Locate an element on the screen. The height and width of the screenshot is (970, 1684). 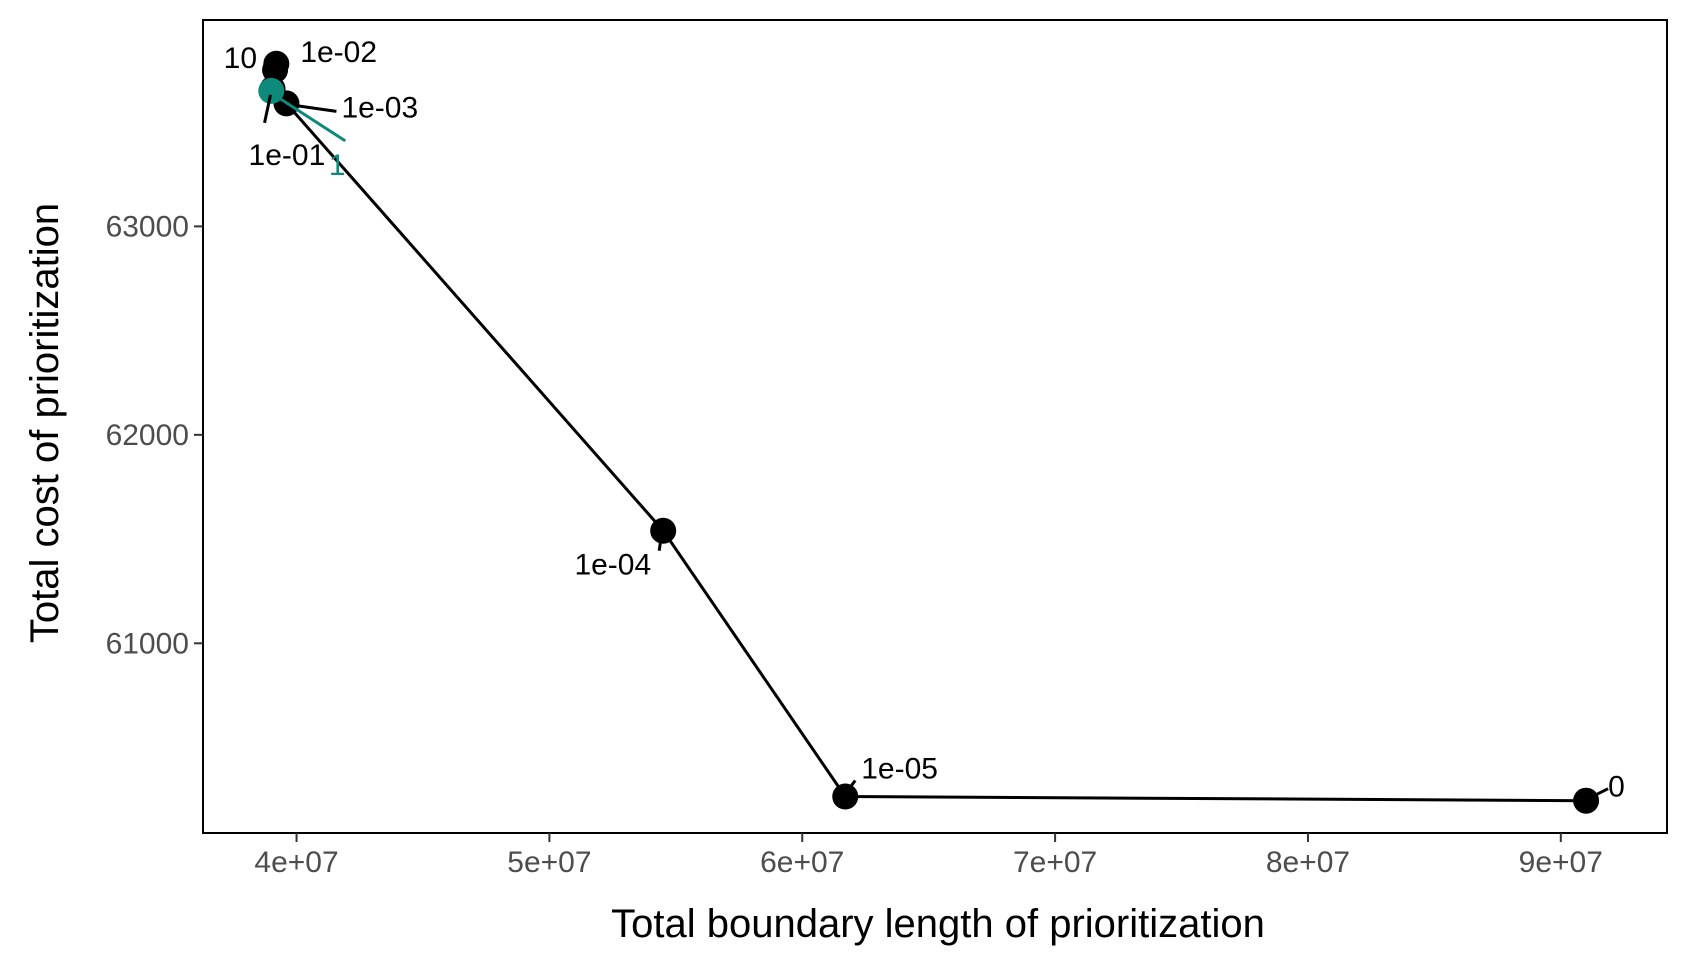
x-tick-label: 7e+07 is located at coordinates (1055, 862).